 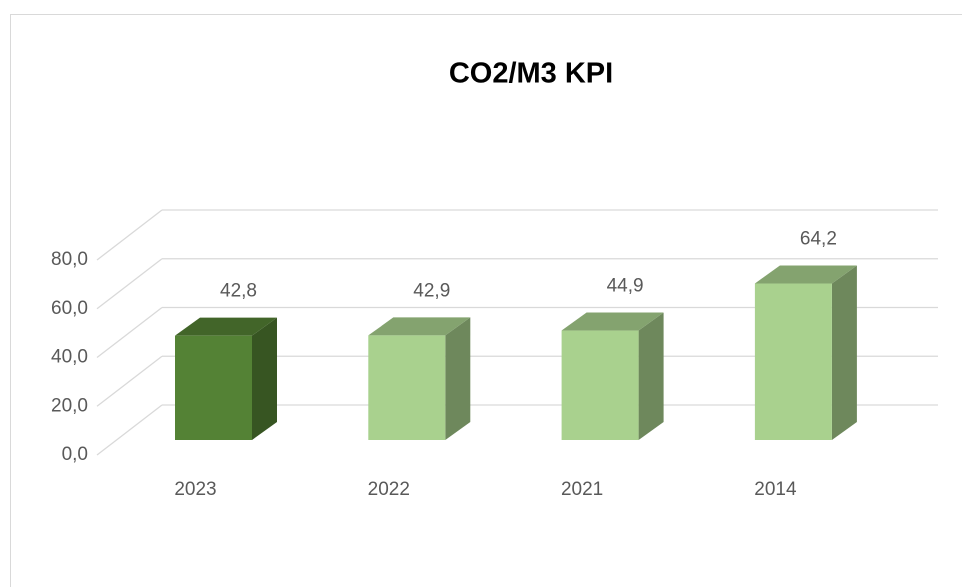 What do you see at coordinates (238, 291) in the screenshot?
I see `data-label: 42,8` at bounding box center [238, 291].